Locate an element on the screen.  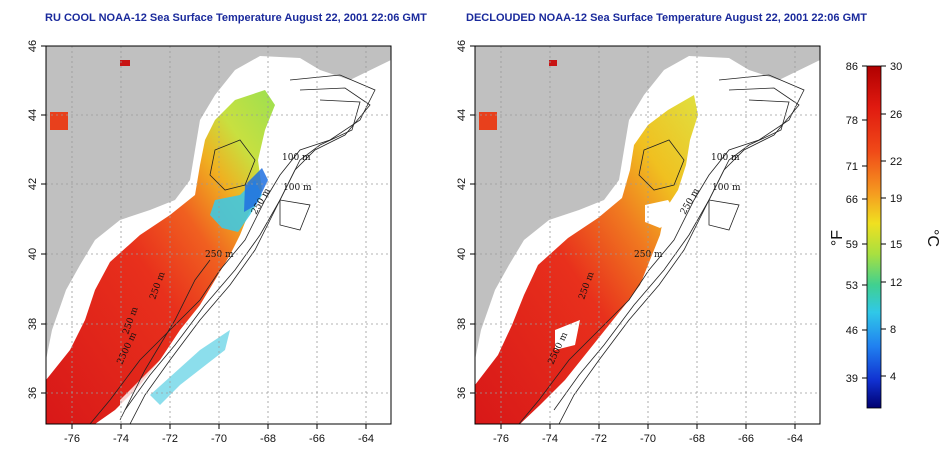
fahrenheit-tick: 86 is located at coordinates (852, 67).